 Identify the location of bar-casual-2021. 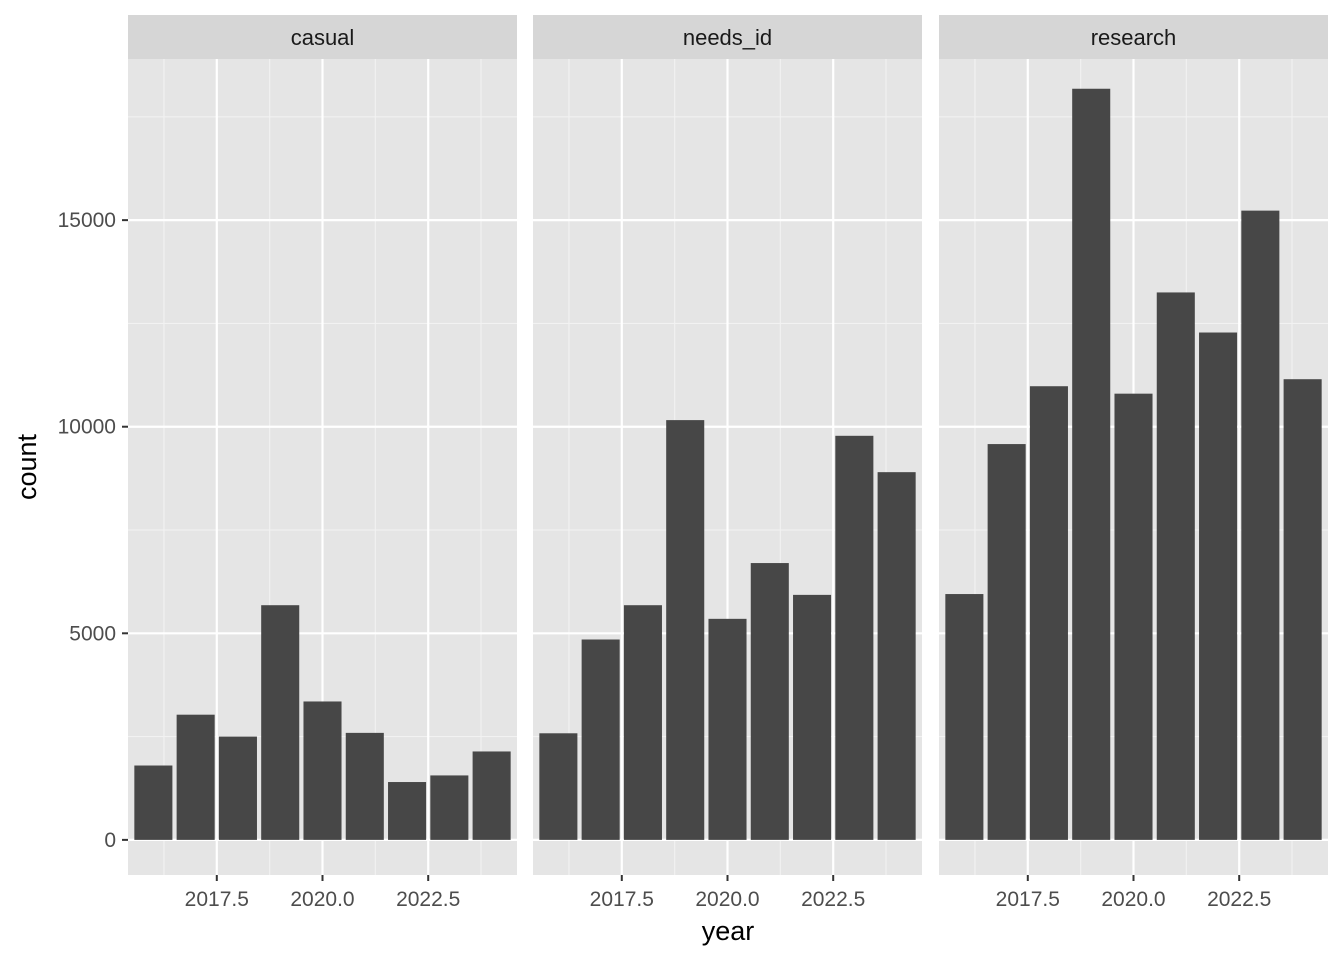
(364, 786).